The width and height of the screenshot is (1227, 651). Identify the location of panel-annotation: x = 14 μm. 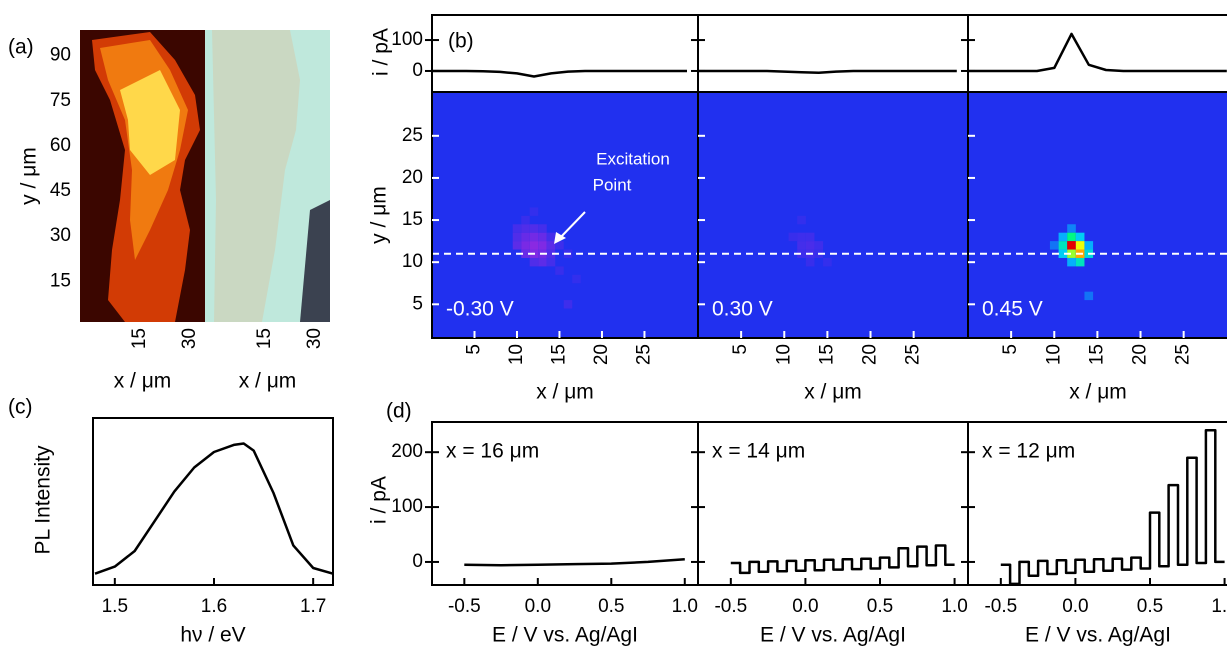
(758, 451).